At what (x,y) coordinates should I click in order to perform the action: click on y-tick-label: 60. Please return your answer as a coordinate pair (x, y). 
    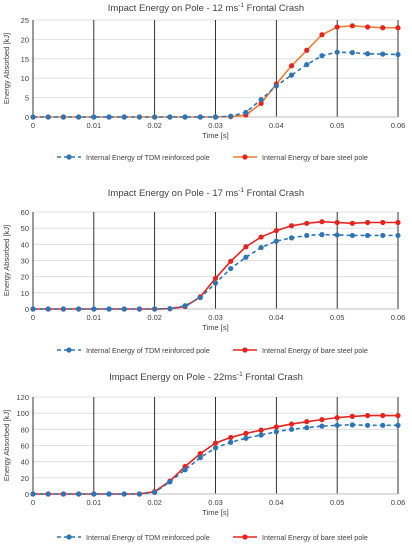
    Looking at the image, I should click on (25, 446).